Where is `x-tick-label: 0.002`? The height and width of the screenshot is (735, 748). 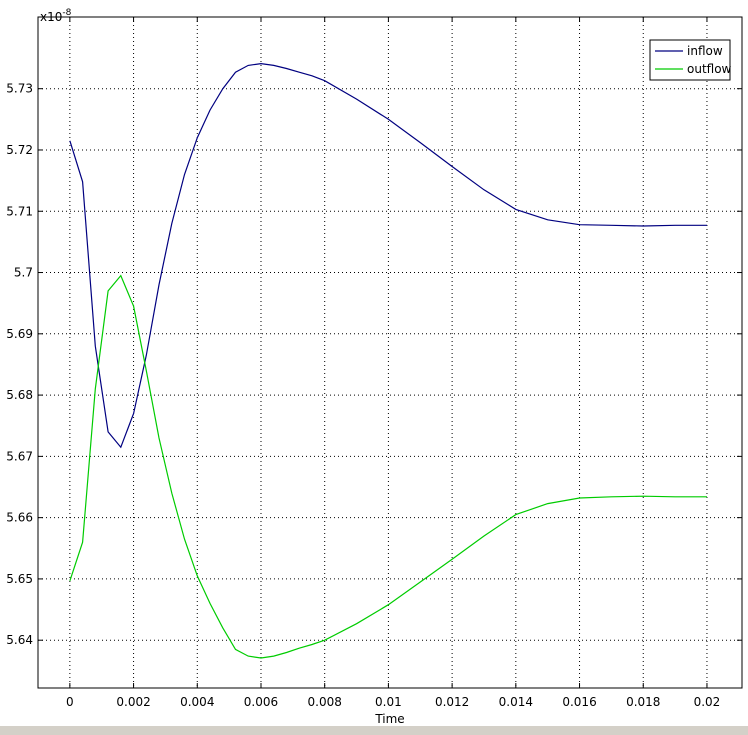 x-tick-label: 0.002 is located at coordinates (133, 702).